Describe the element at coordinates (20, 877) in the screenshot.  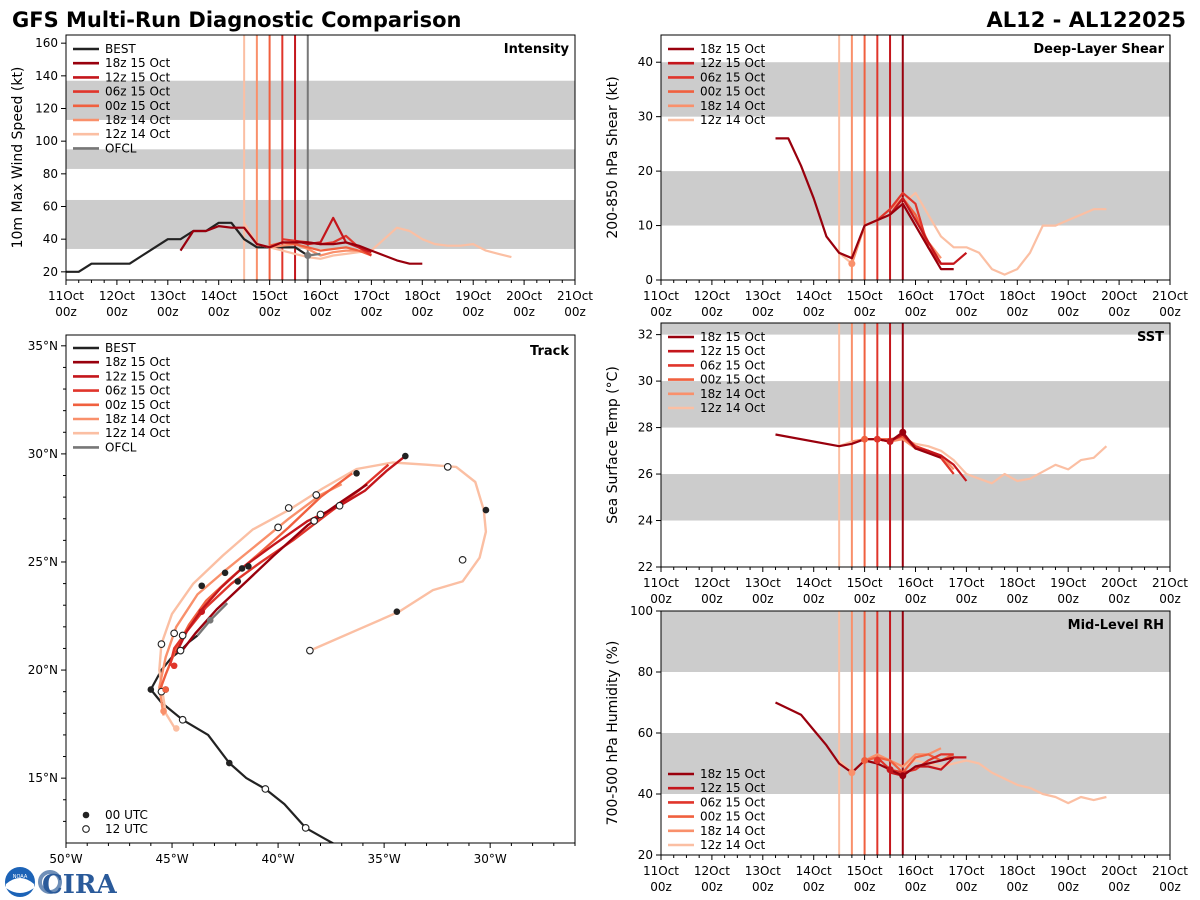
I see `noaa-emblem-text: NOAA` at that location.